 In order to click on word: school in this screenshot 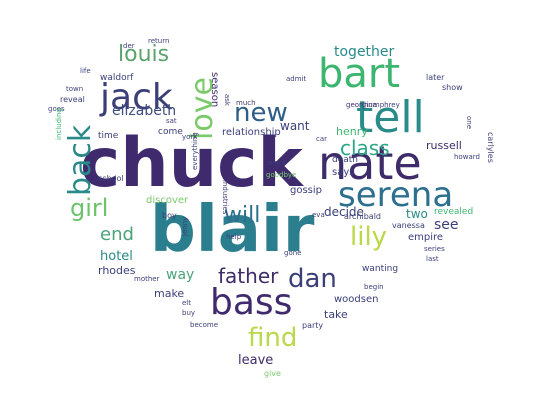, I will do `click(111, 178)`.